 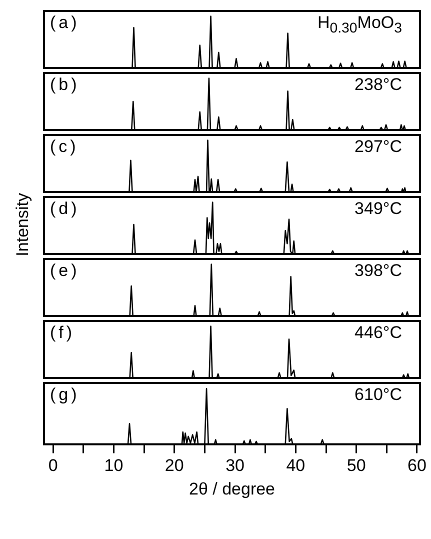 What do you see at coordinates (356, 466) in the screenshot?
I see `x-tick-label: 50` at bounding box center [356, 466].